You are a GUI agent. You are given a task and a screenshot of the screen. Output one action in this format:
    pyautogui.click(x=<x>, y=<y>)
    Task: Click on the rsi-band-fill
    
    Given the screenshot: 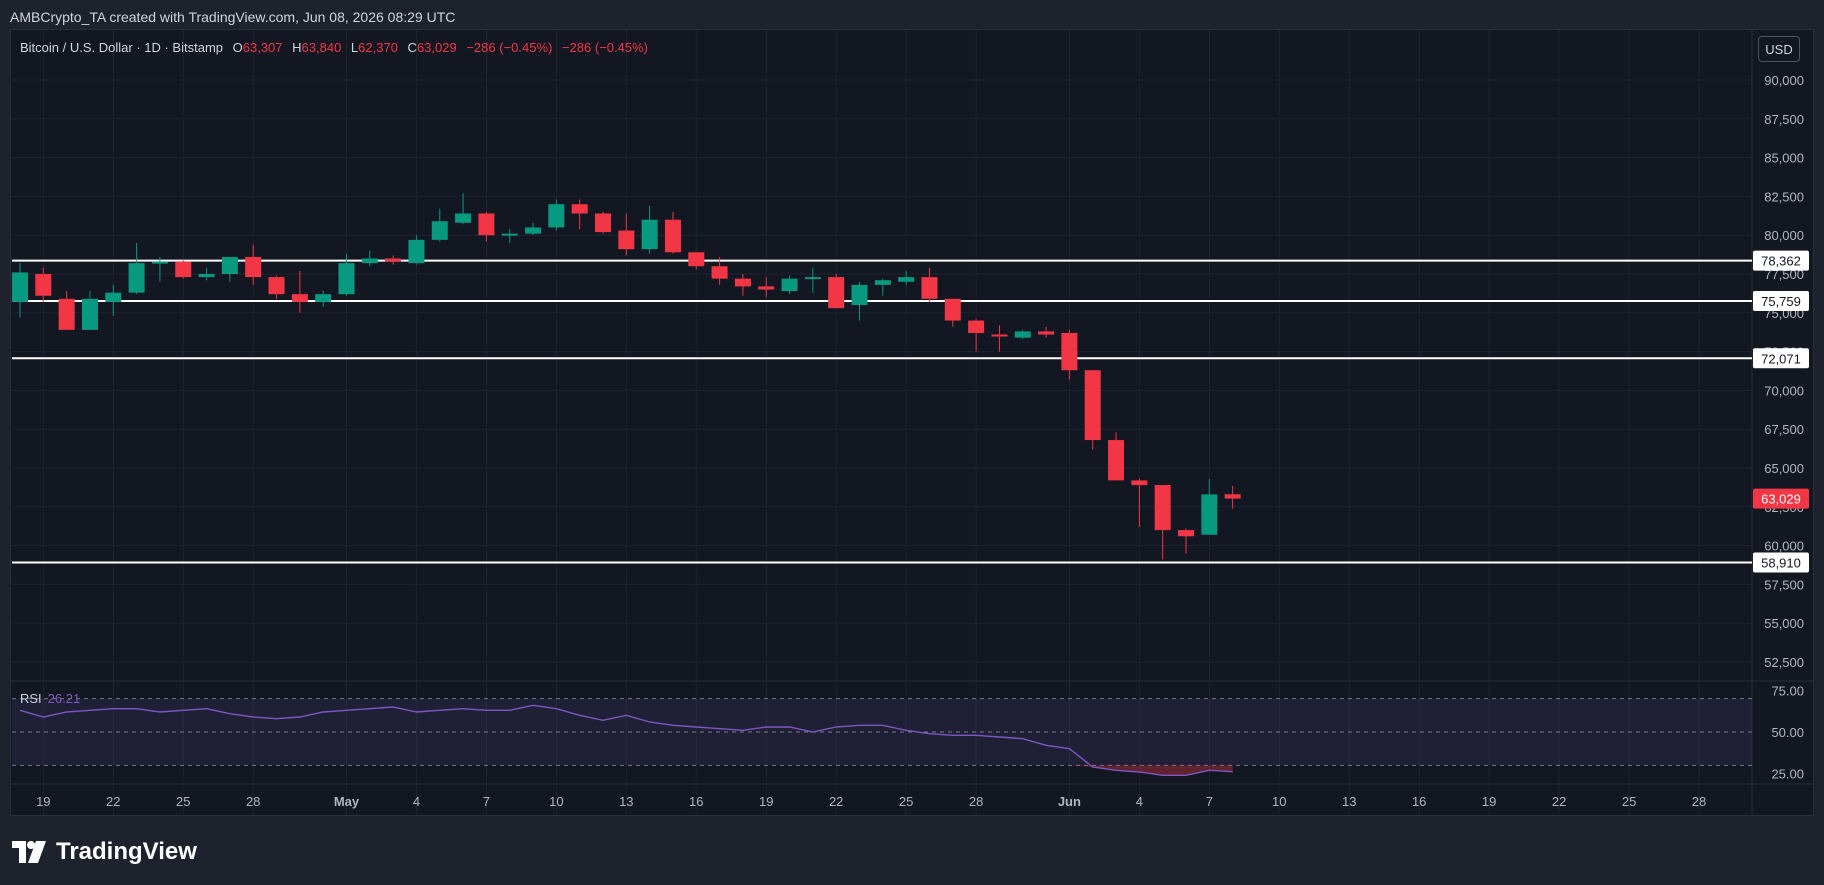 What is the action you would take?
    pyautogui.click(x=882, y=732)
    